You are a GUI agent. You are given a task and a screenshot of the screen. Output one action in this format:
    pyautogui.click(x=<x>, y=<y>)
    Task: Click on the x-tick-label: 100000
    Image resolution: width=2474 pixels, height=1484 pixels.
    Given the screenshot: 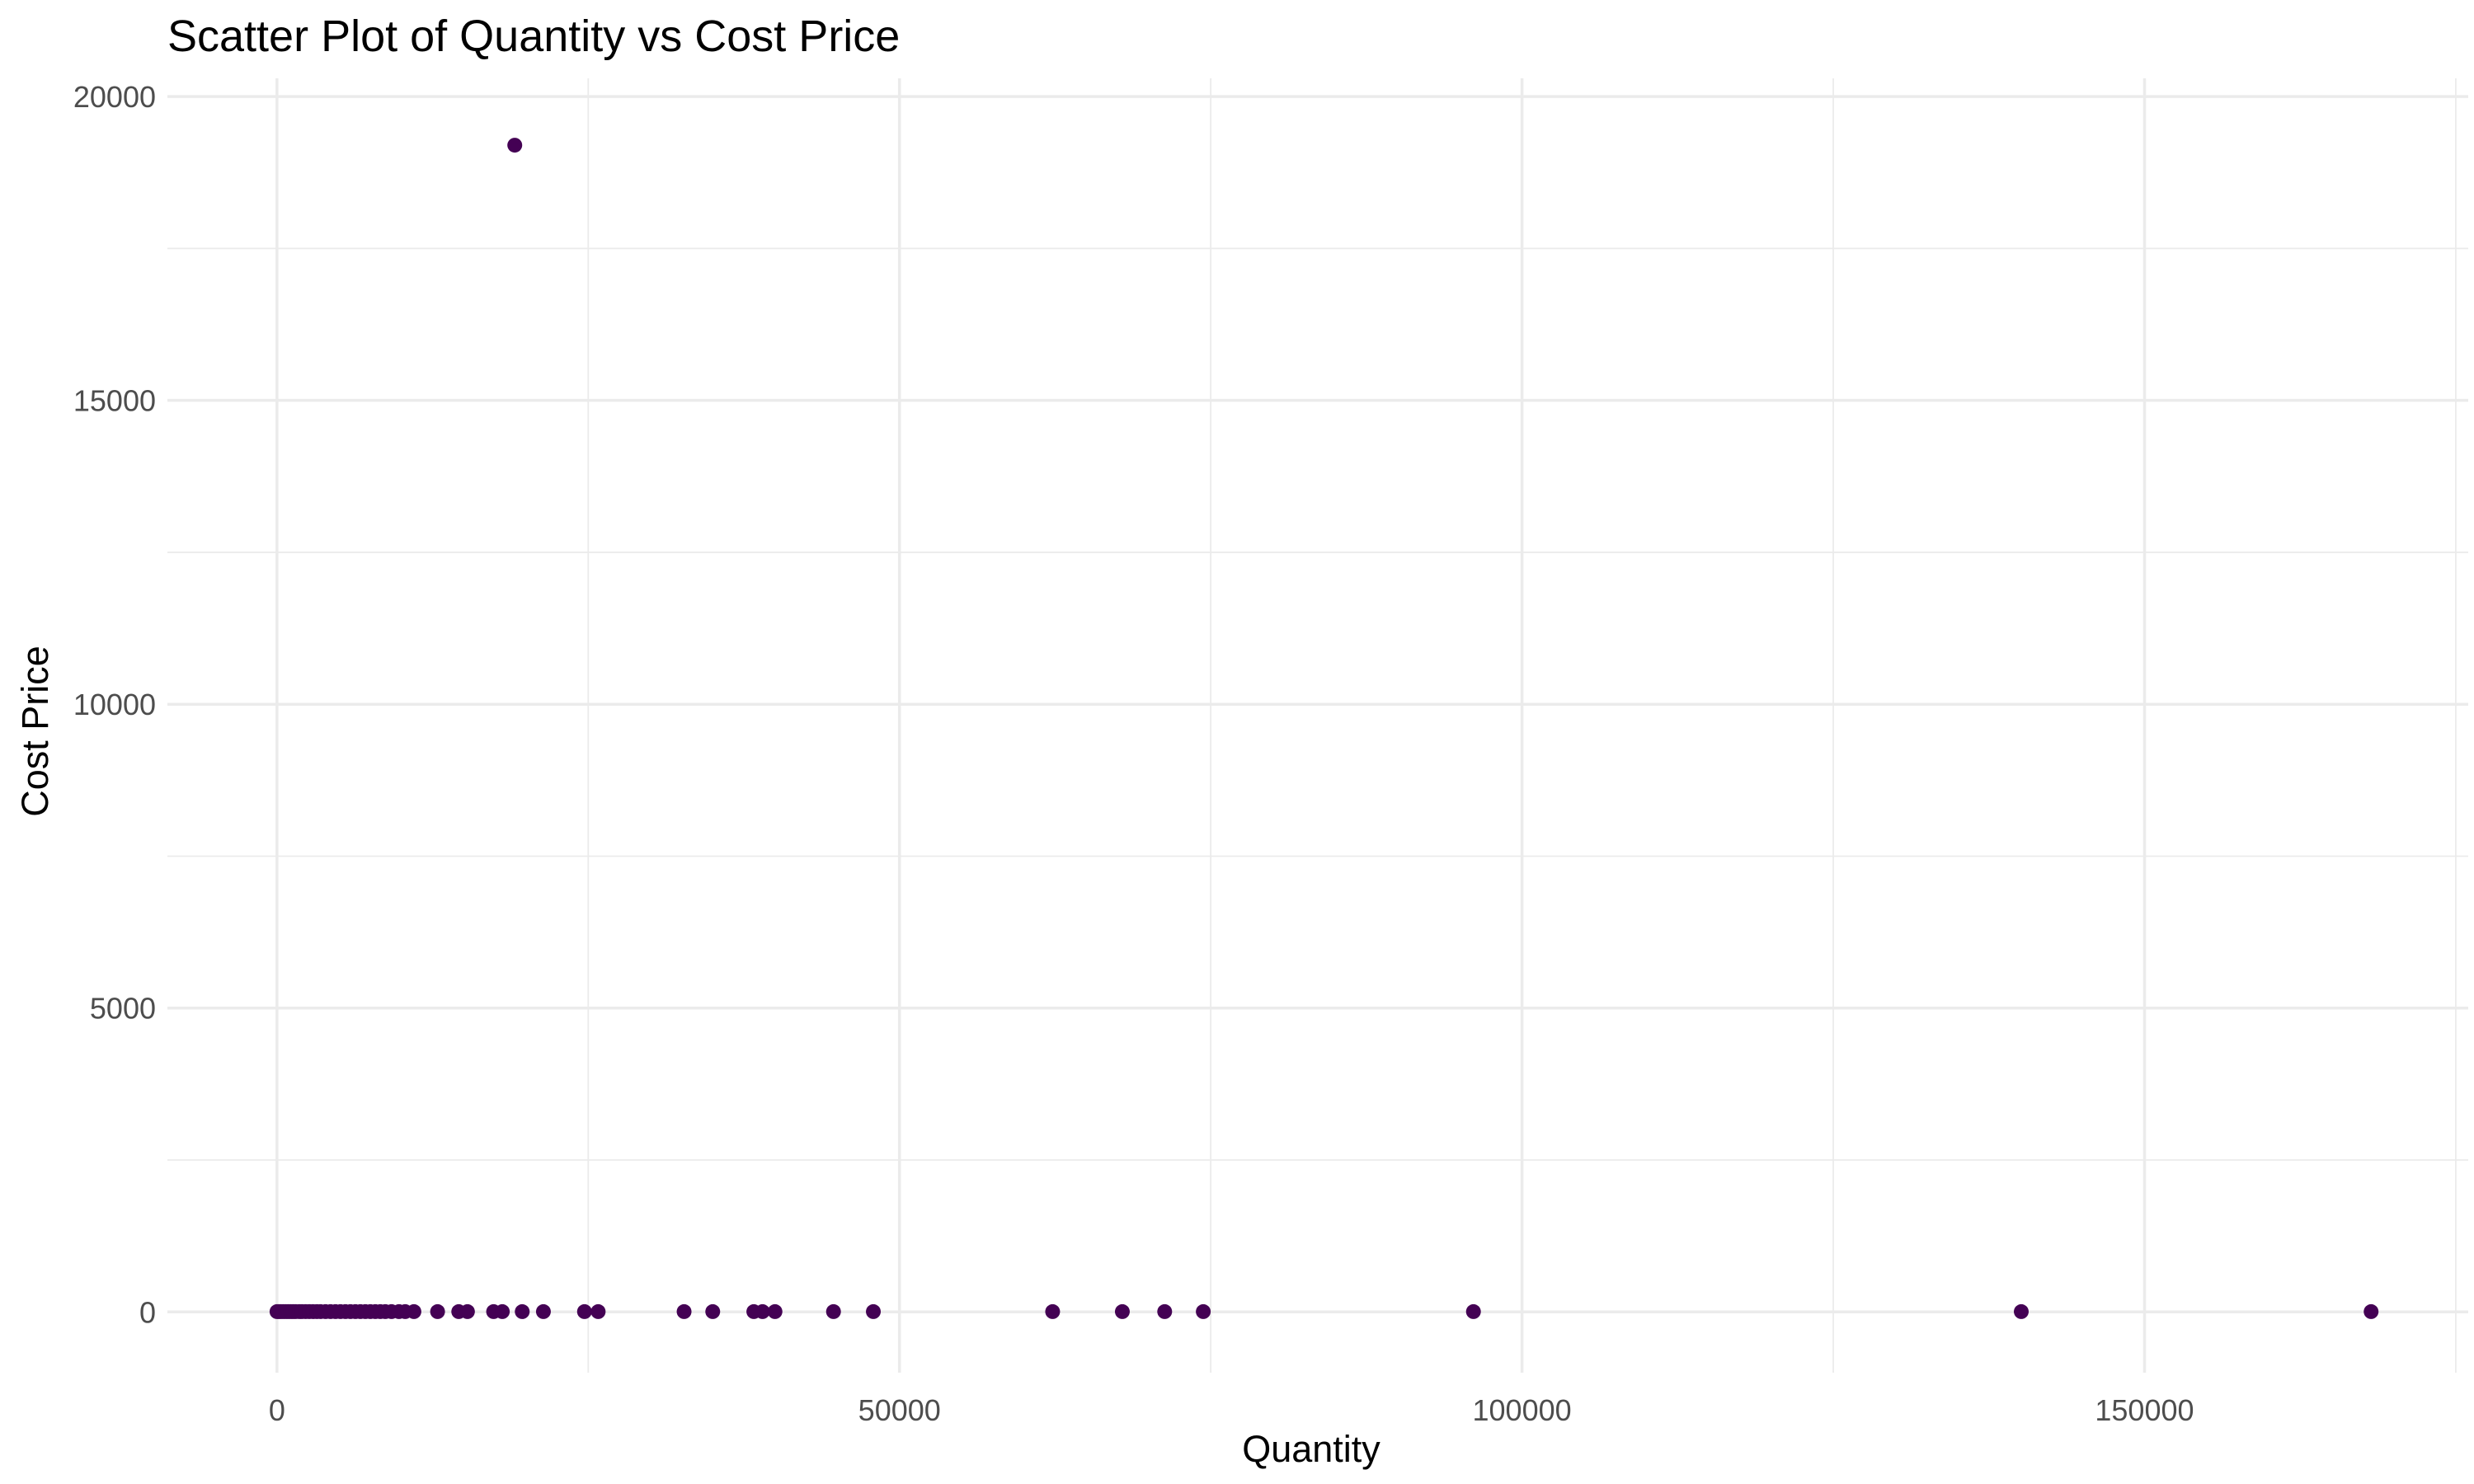 What is the action you would take?
    pyautogui.click(x=1522, y=1410)
    